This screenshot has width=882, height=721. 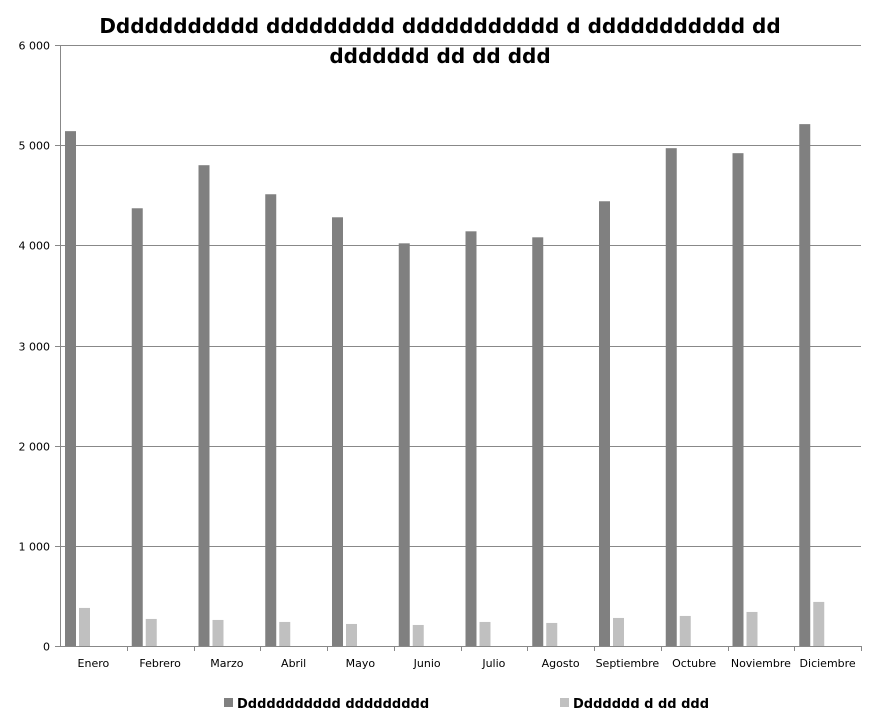 What do you see at coordinates (552, 634) in the screenshot?
I see `bar-series-2-agosto` at bounding box center [552, 634].